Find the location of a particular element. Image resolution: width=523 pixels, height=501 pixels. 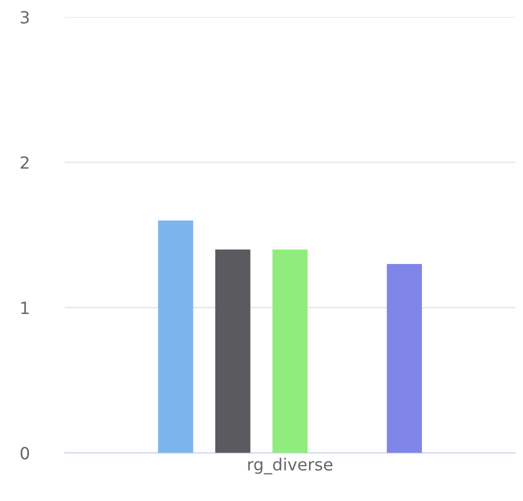

y-tick-label: 2 is located at coordinates (24, 162).